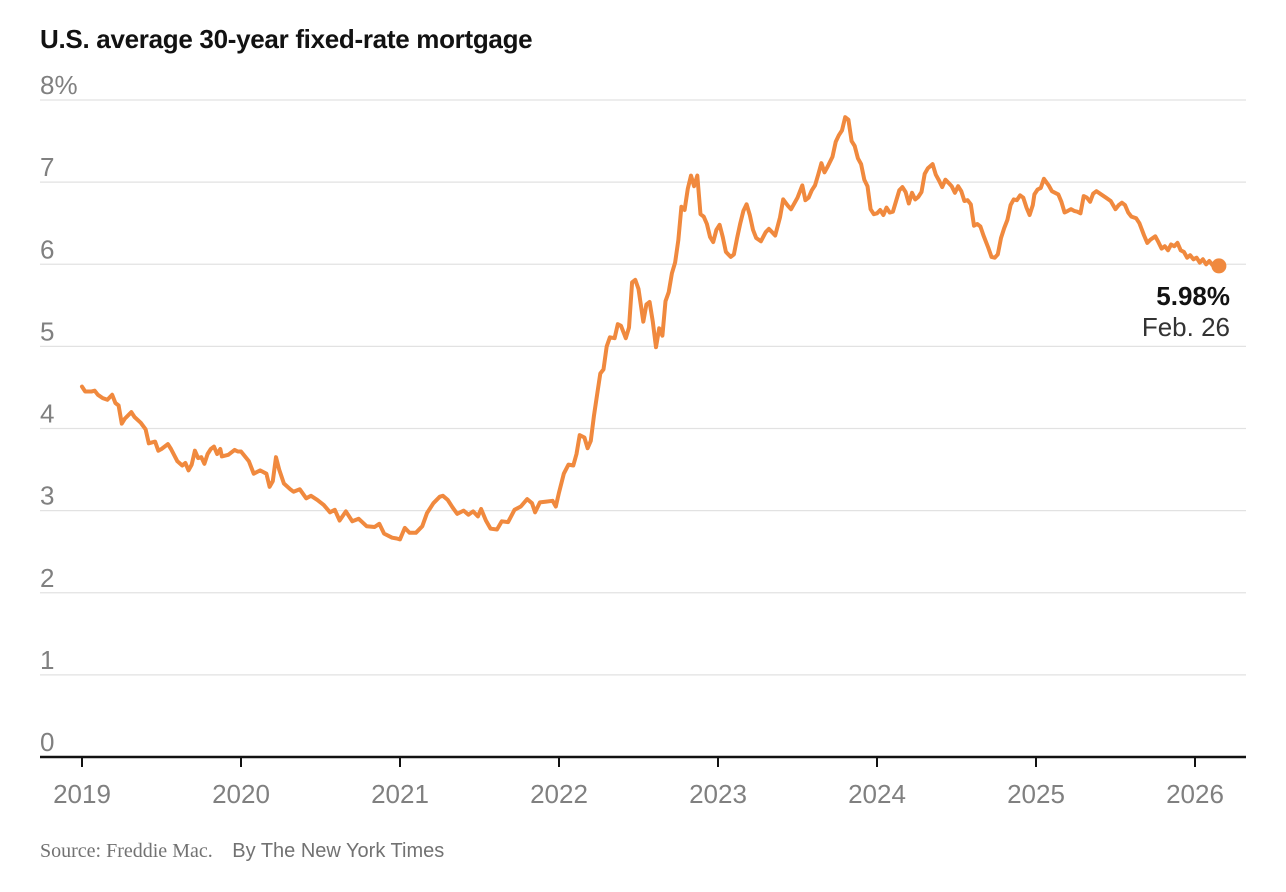 The height and width of the screenshot is (892, 1286). What do you see at coordinates (47, 660) in the screenshot?
I see `y-axis-label: 1` at bounding box center [47, 660].